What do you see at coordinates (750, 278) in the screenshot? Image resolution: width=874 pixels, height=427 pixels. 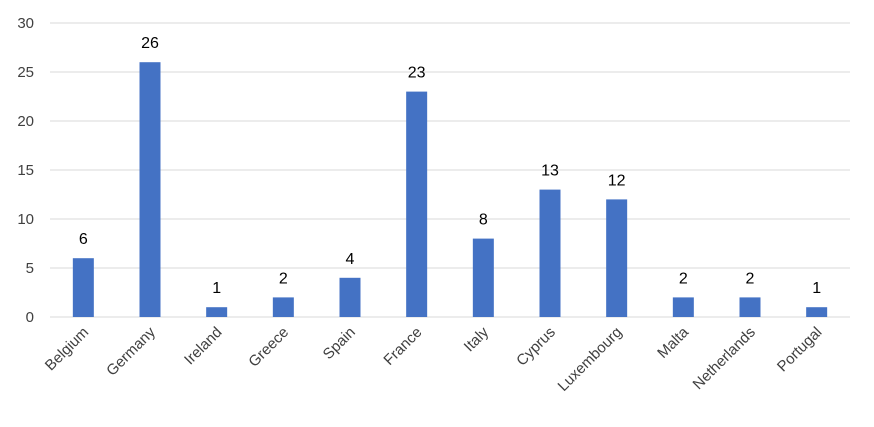 I see `data-label-netherlands: 2` at bounding box center [750, 278].